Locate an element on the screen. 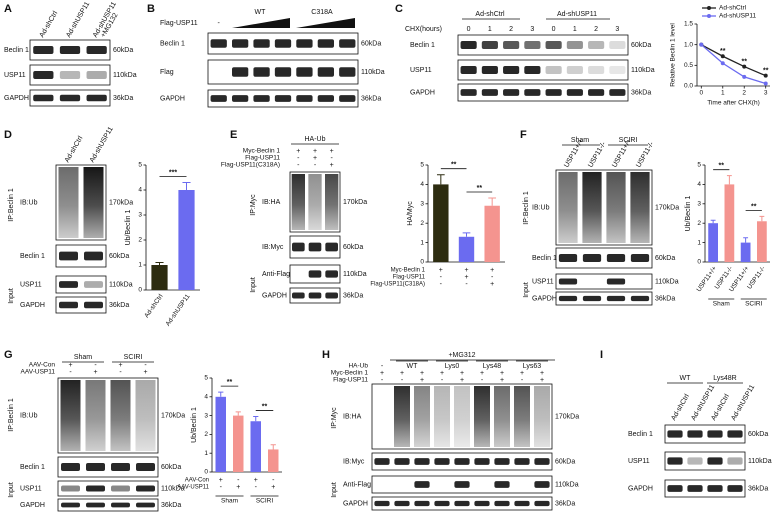 The image size is (778, 518). header: HA-Ub is located at coordinates (314, 139).